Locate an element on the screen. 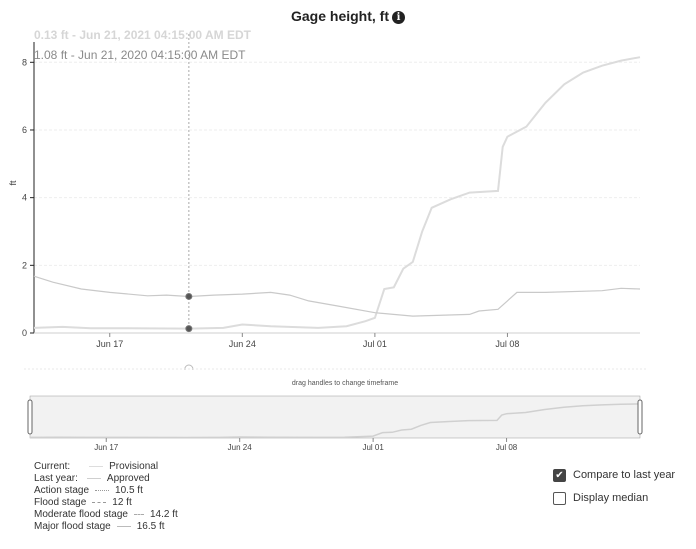  legend-row-moderate-flood: Moderate flood stage 14.2 ft is located at coordinates (106, 514).